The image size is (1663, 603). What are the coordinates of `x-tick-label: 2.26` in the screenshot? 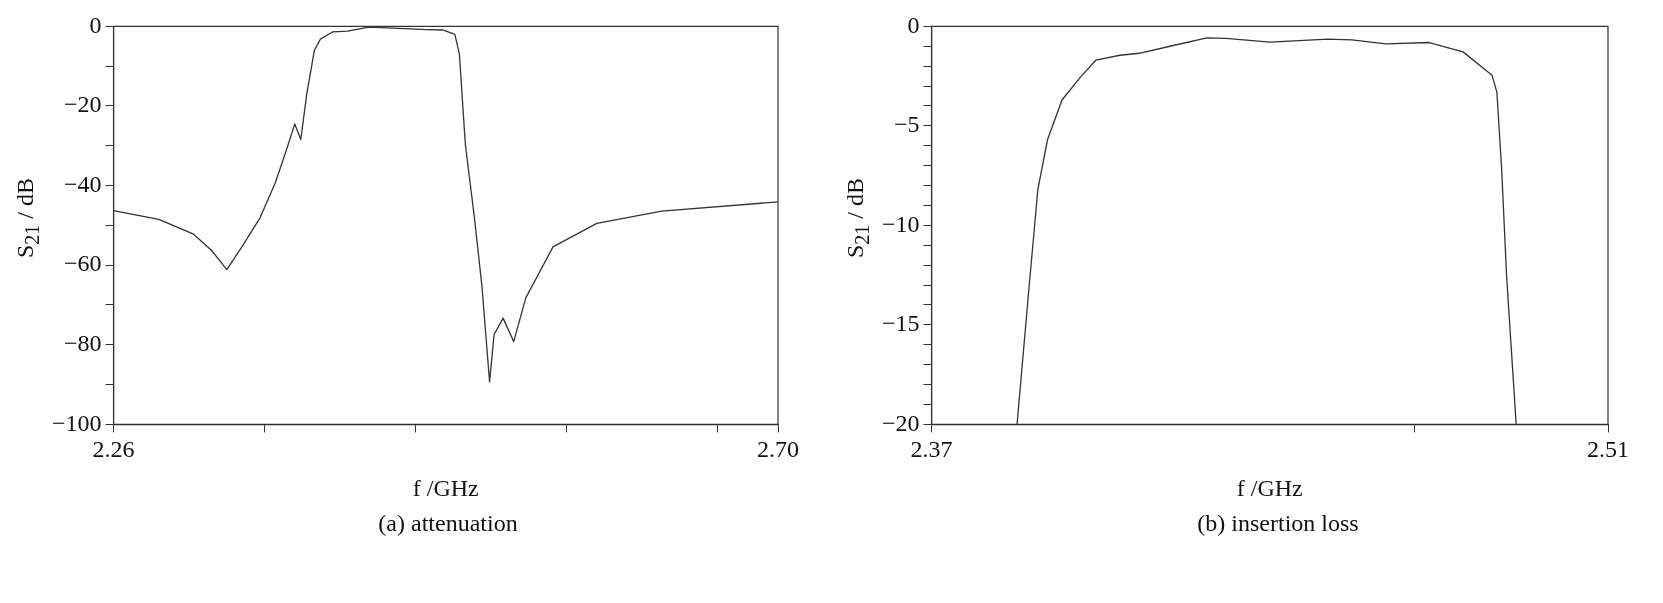 It's located at (113, 449).